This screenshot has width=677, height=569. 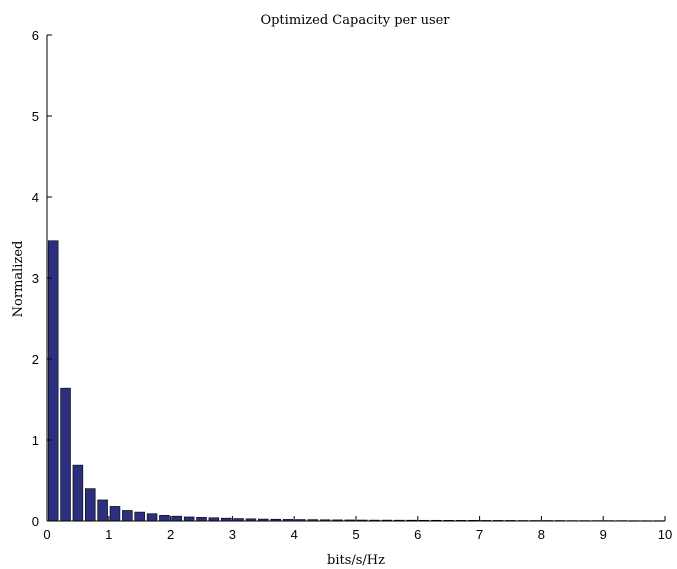 I want to click on x-tick-label: 7, so click(x=479, y=534).